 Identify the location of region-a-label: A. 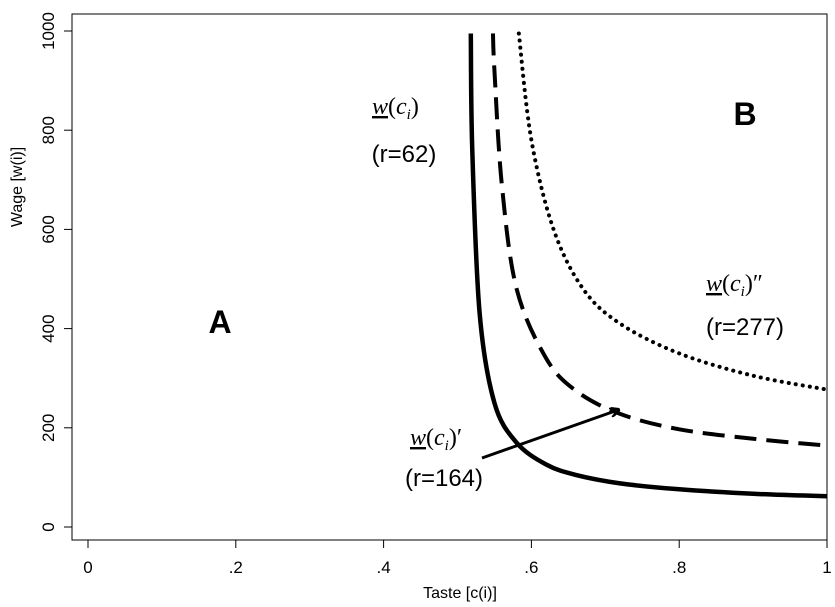
(219, 322).